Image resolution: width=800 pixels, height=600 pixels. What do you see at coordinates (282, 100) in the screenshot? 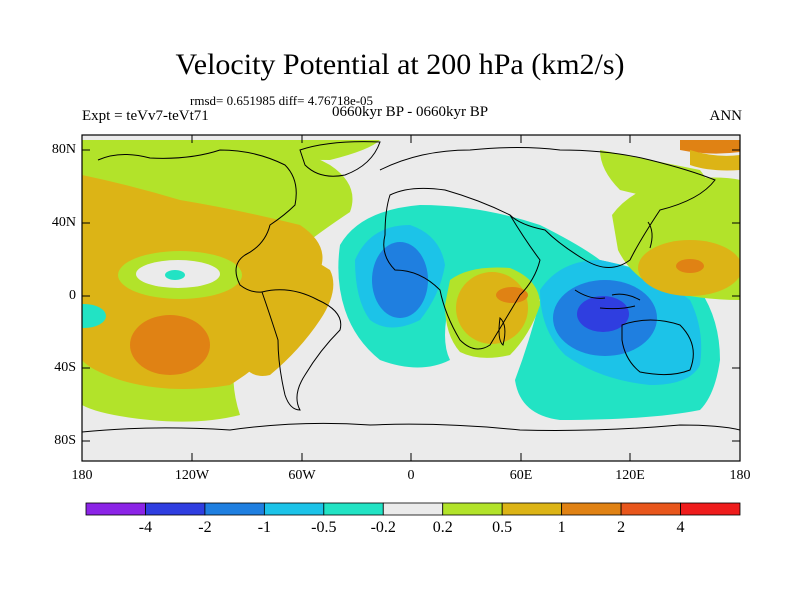
I see `stats-text: rmsd= 0.651985 diff= 4.76718e-05` at bounding box center [282, 100].